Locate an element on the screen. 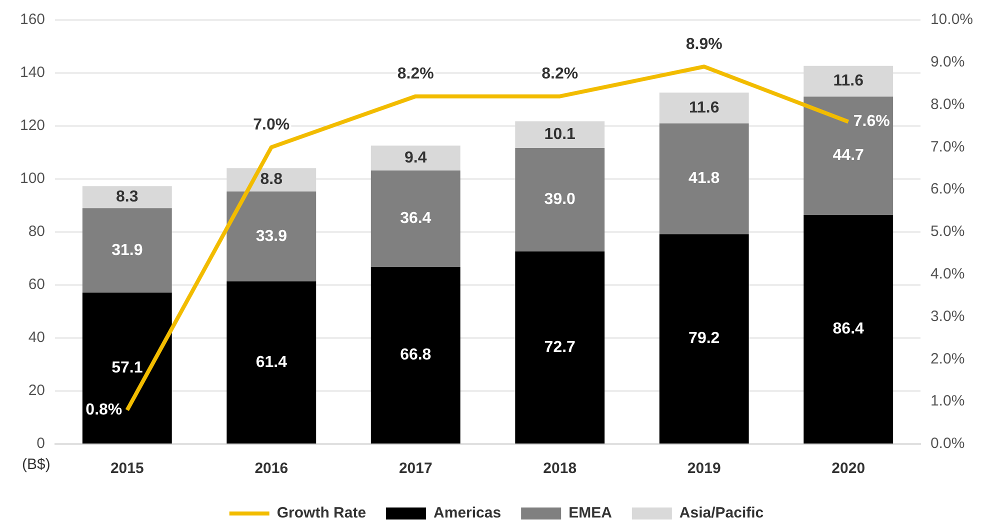 Image resolution: width=993 pixels, height=531 pixels. y2-tick-label: 3.0% is located at coordinates (947, 316).